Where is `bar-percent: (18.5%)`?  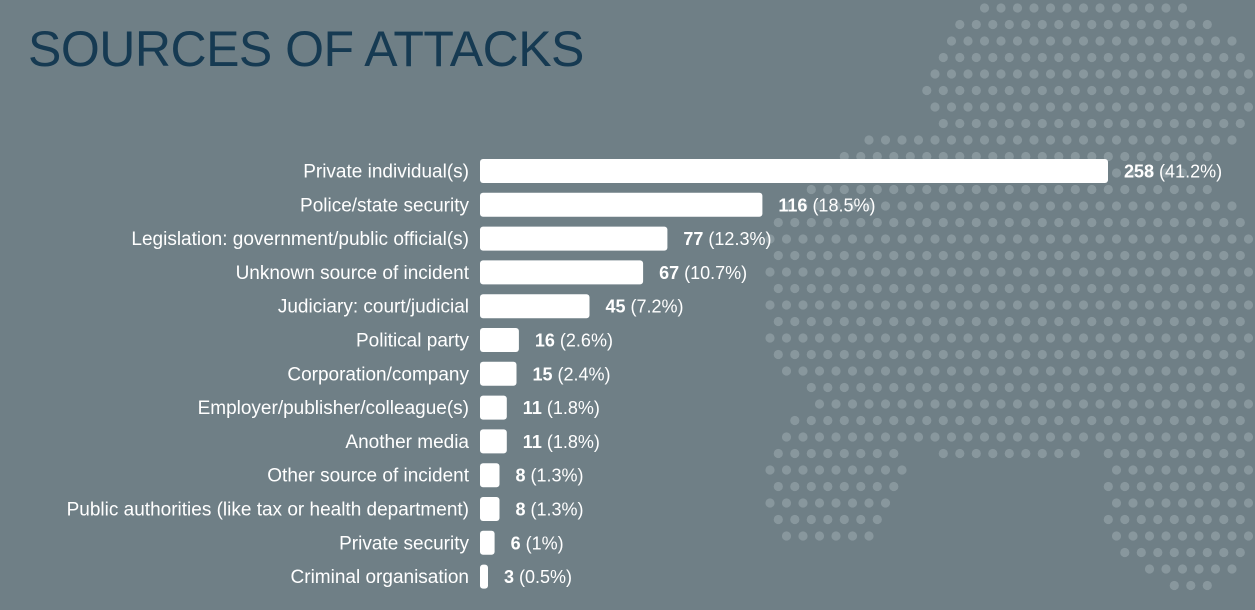
bar-percent: (18.5%) is located at coordinates (841, 205).